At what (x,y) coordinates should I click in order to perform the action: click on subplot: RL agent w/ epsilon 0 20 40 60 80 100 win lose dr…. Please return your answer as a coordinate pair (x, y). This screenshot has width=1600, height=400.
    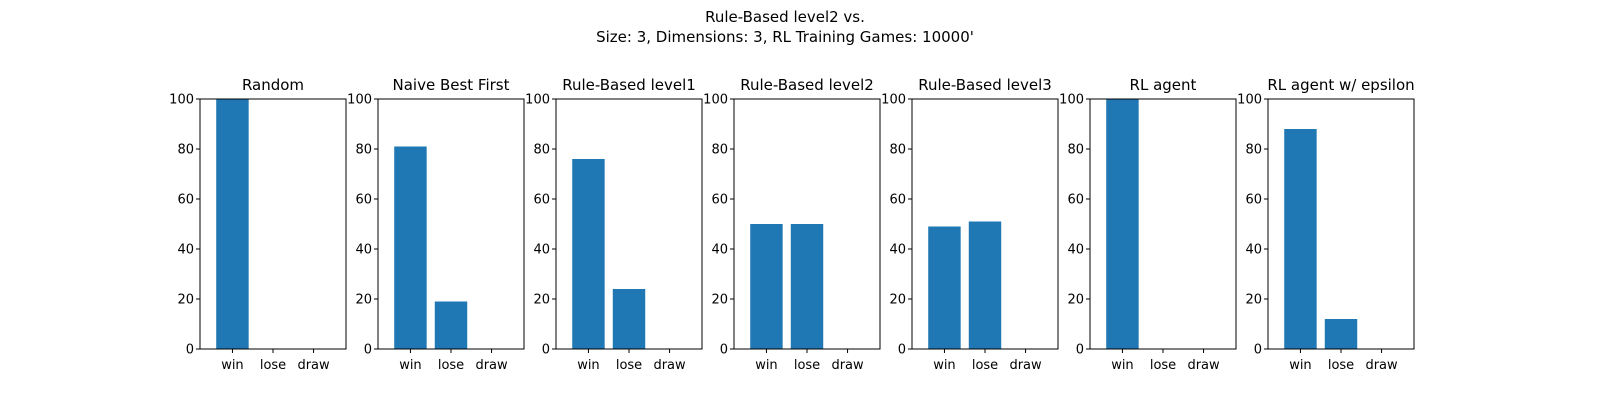
    Looking at the image, I should click on (1325, 224).